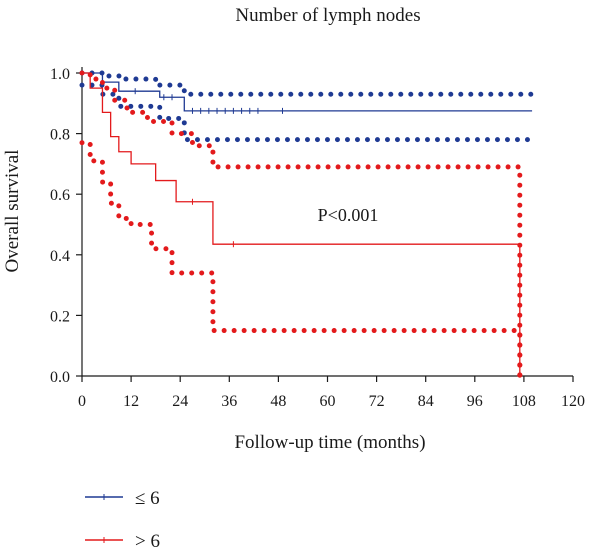 The height and width of the screenshot is (559, 600). I want to click on x-tick-label: 72, so click(377, 401).